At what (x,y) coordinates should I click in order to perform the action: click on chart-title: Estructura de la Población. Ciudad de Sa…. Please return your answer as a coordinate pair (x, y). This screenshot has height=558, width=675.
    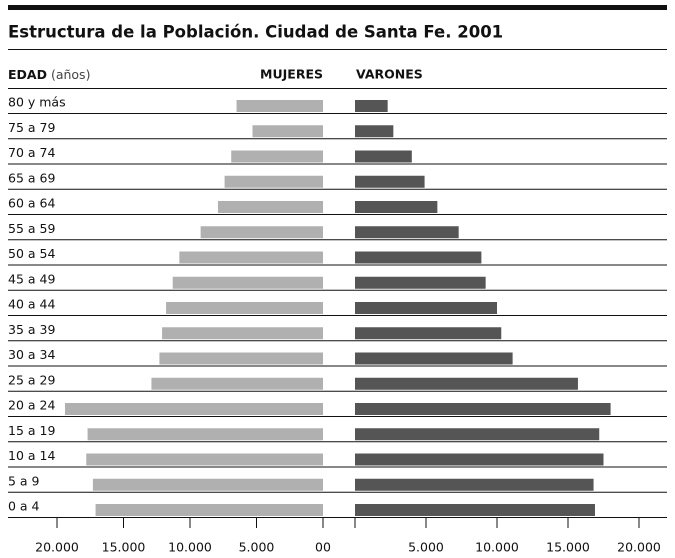
    Looking at the image, I should click on (255, 32).